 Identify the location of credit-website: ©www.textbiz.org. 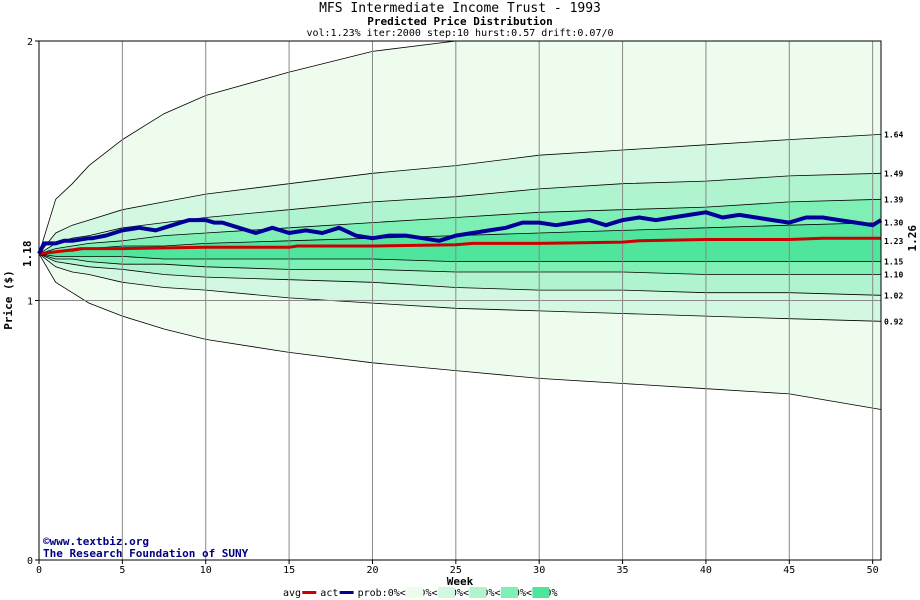
(96, 541).